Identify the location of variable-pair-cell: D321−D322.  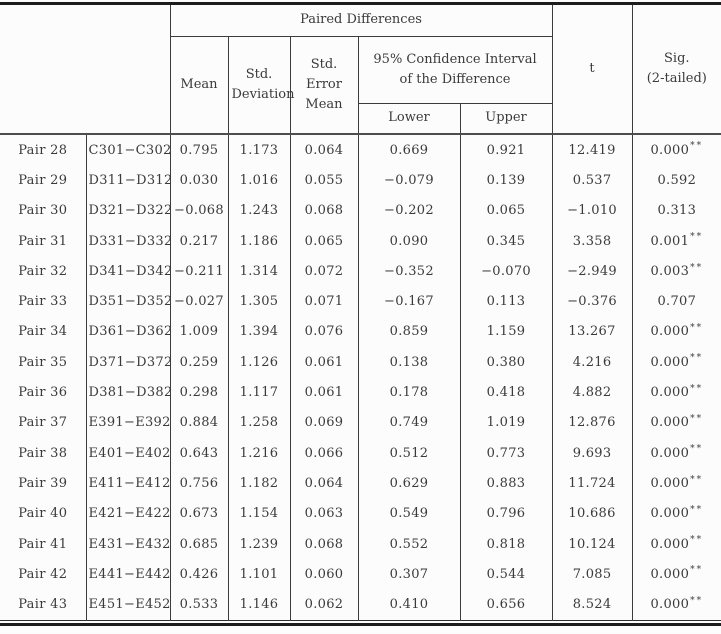
(129, 210).